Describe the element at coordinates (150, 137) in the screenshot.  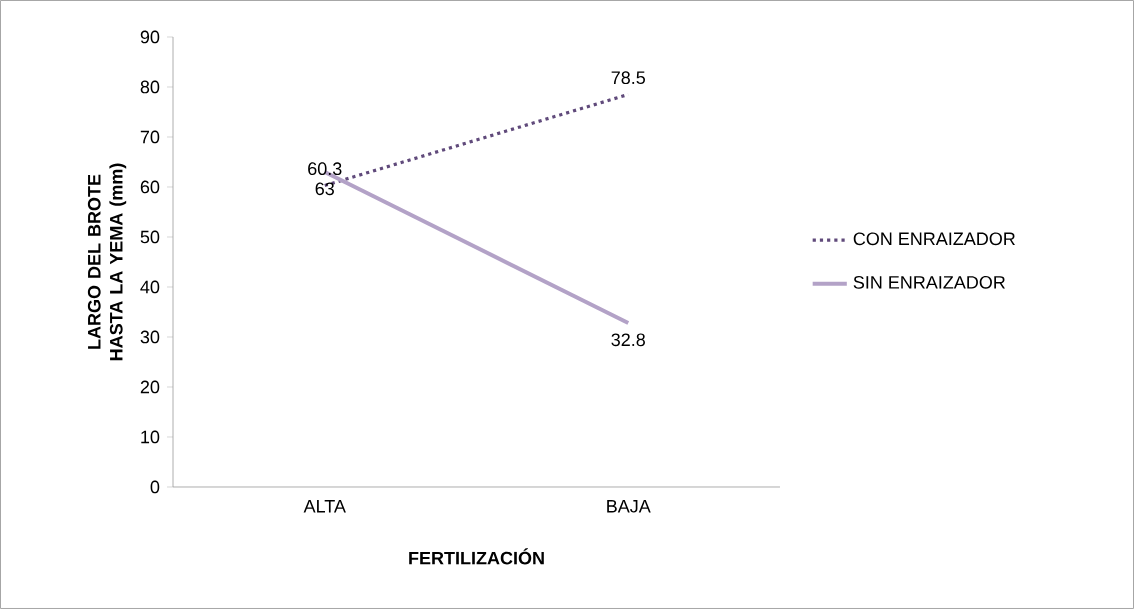
I see `y-tick-label: 70` at that location.